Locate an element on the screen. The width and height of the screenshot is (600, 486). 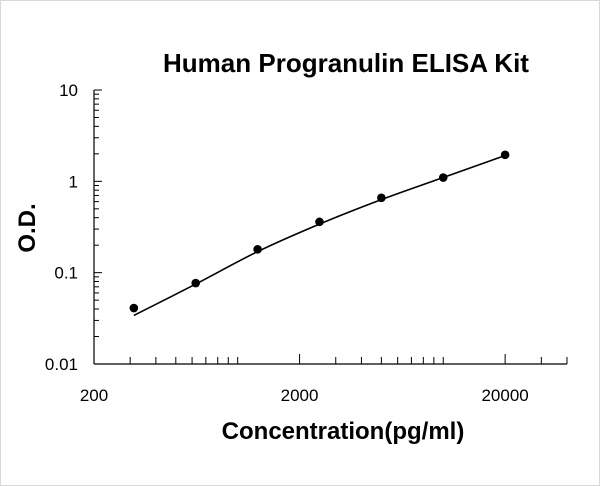
x-axis-ticks is located at coordinates (330, 359).